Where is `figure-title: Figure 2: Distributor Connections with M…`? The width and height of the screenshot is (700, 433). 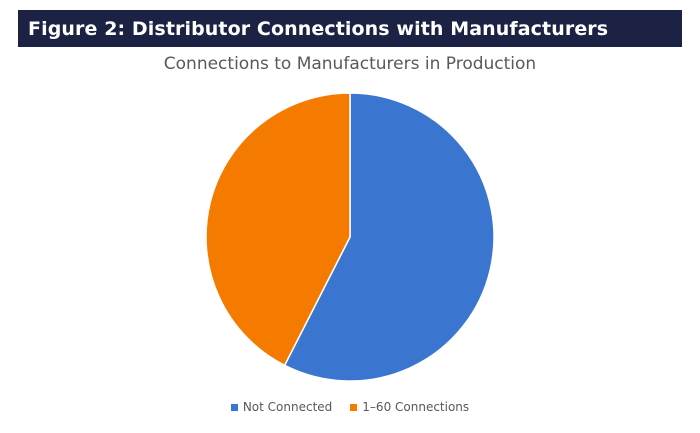 figure-title: Figure 2: Distributor Connections with M… is located at coordinates (318, 28).